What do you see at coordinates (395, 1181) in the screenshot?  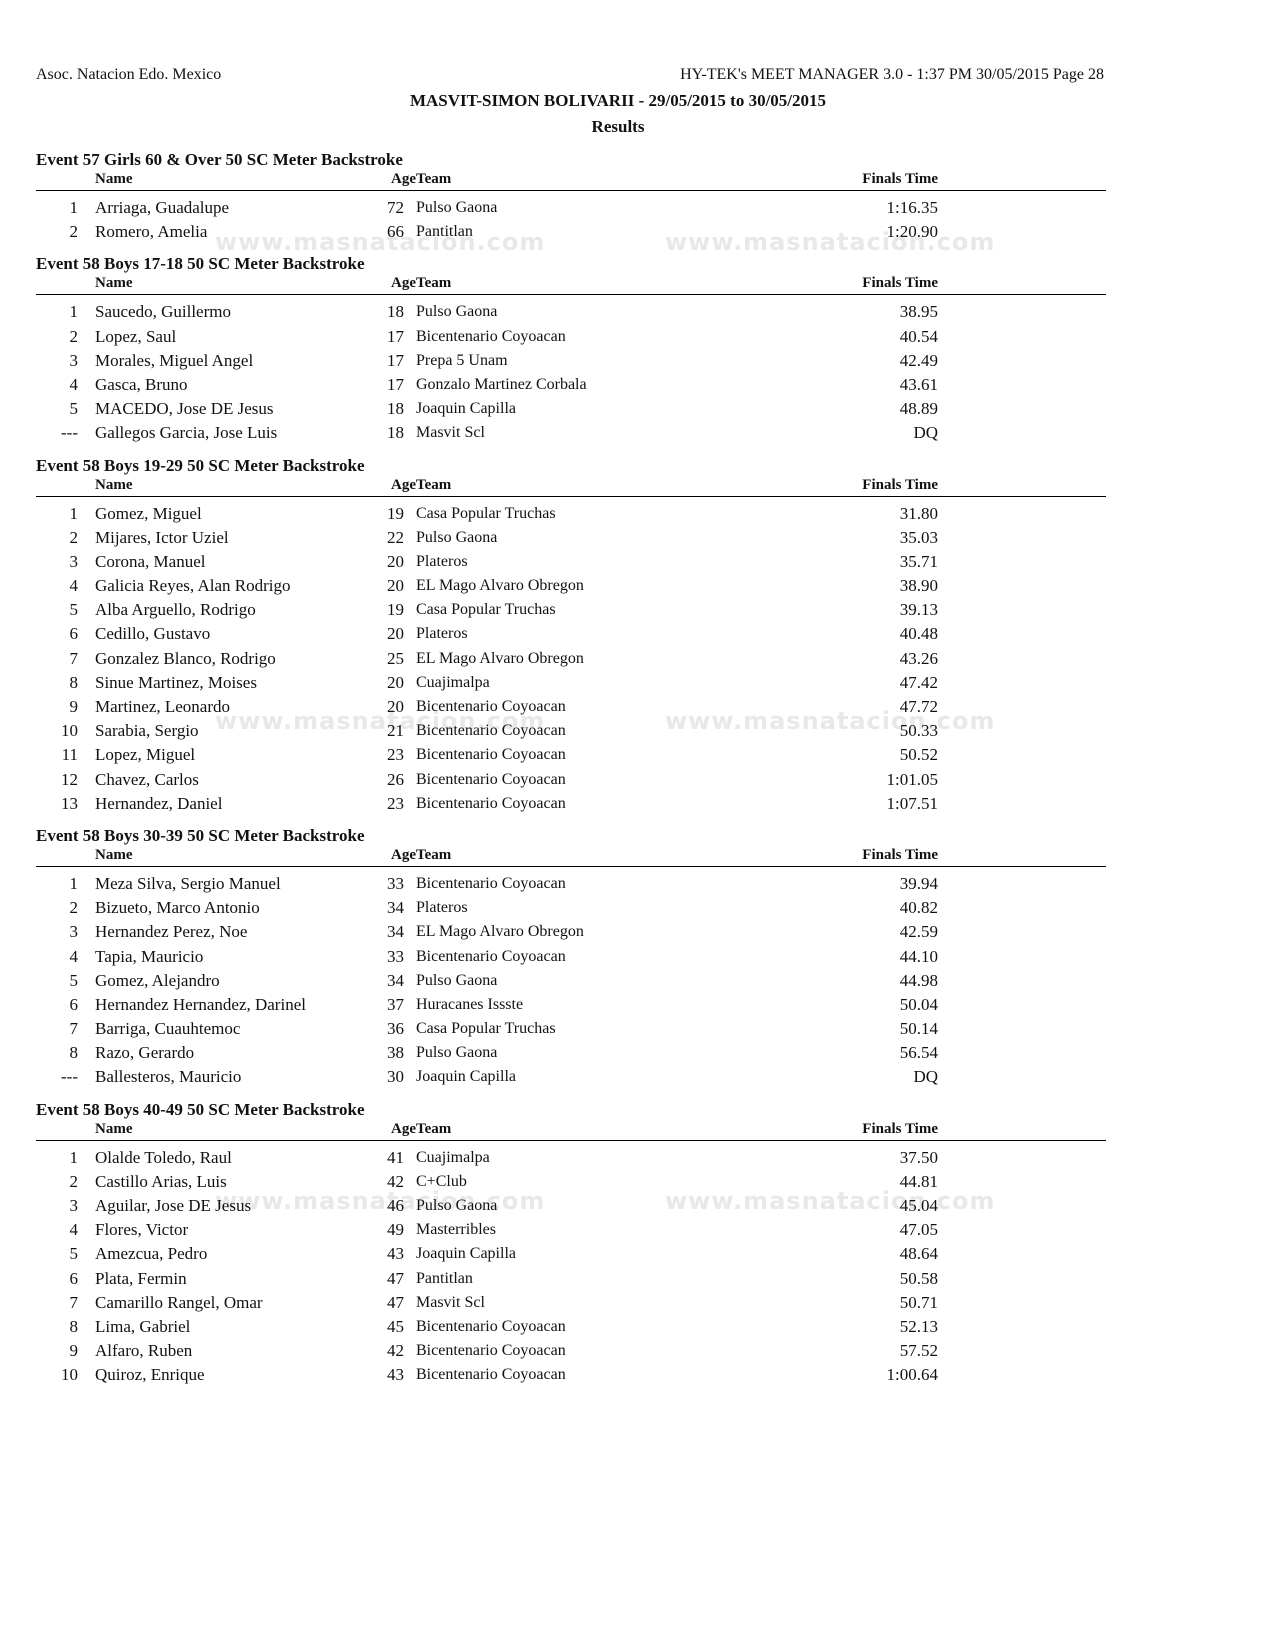 I see `age: 42` at bounding box center [395, 1181].